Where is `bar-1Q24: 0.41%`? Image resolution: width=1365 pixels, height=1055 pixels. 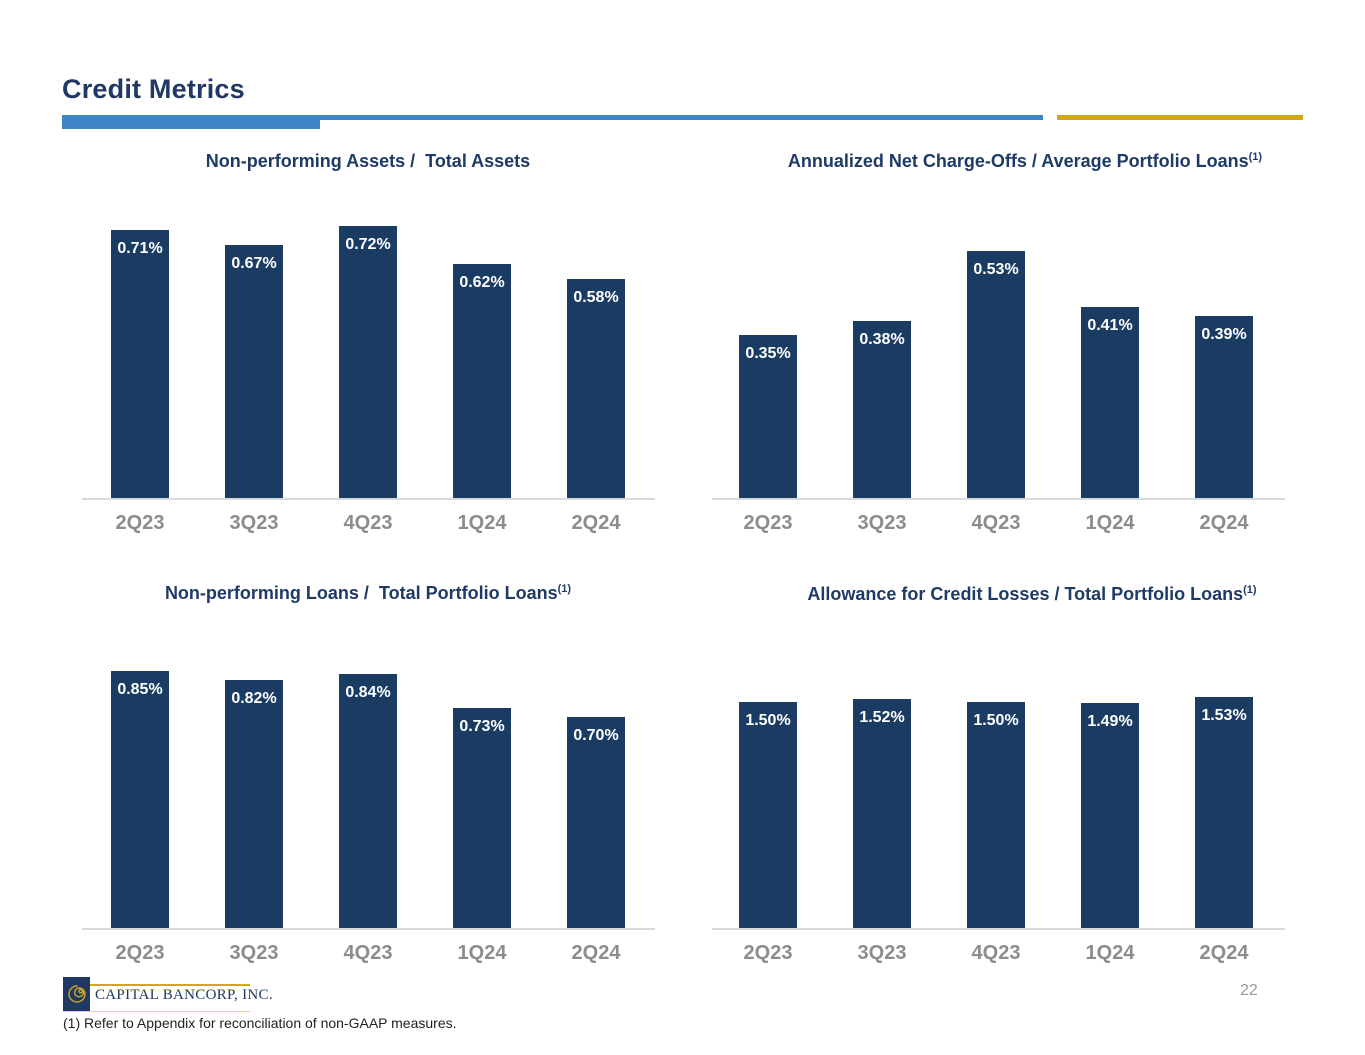
bar-1Q24: 0.41% is located at coordinates (1110, 402).